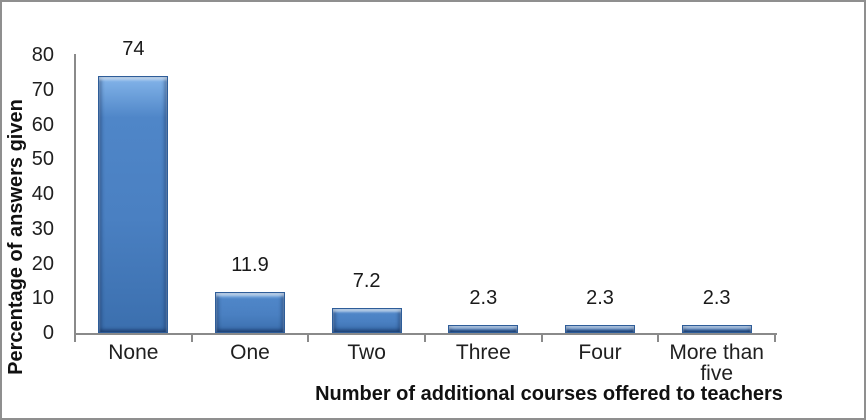 The image size is (866, 420). Describe the element at coordinates (75, 193) in the screenshot. I see `y-axis-line` at that location.